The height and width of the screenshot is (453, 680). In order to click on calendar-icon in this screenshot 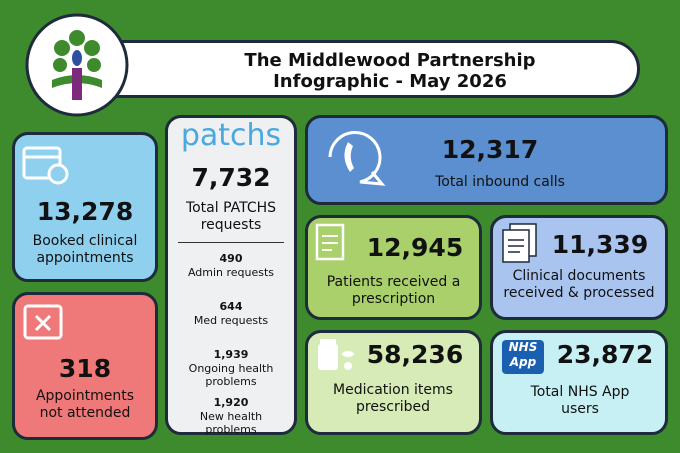, I will do `click(45, 165)`.